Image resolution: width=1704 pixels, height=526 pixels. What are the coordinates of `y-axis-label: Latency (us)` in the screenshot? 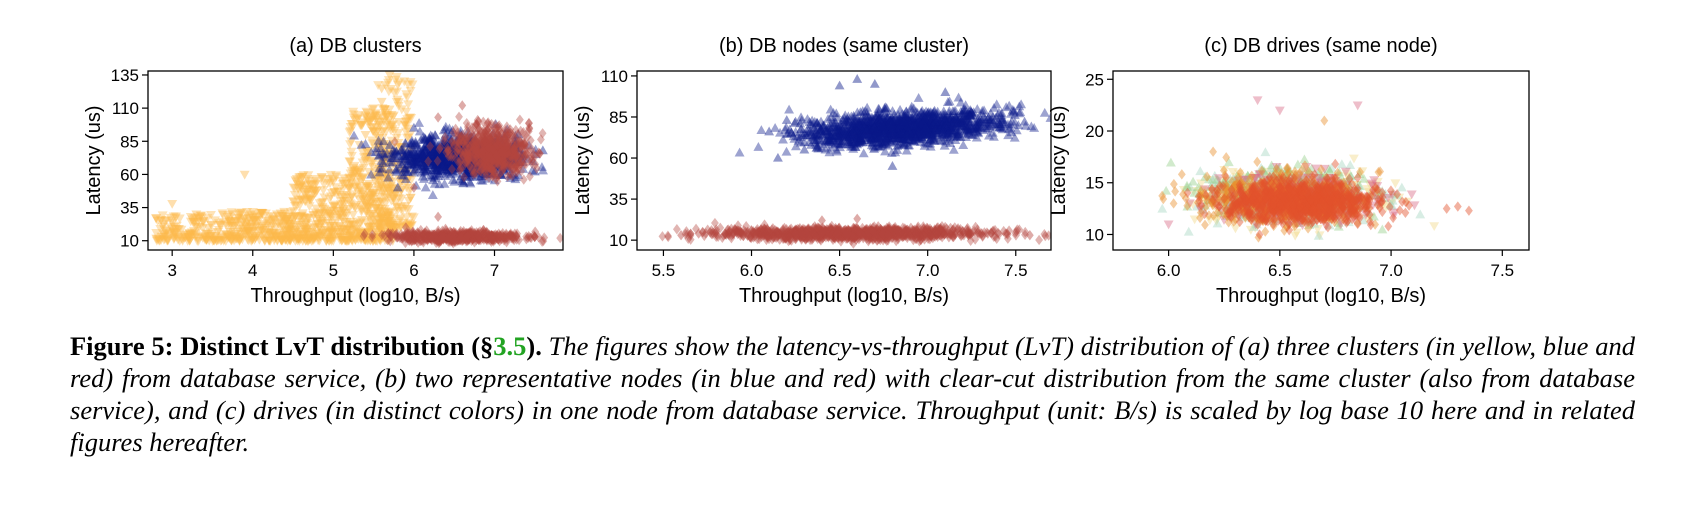 It's located at (94, 160).